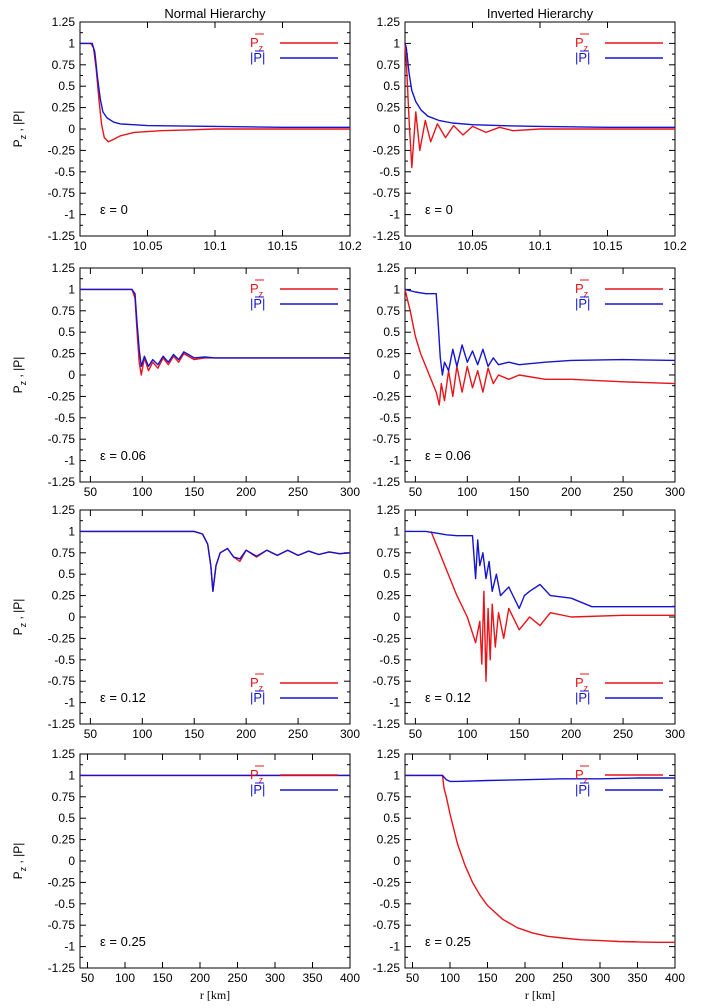 The width and height of the screenshot is (706, 1008). I want to click on y-tick-label: -0.75, so click(387, 439).